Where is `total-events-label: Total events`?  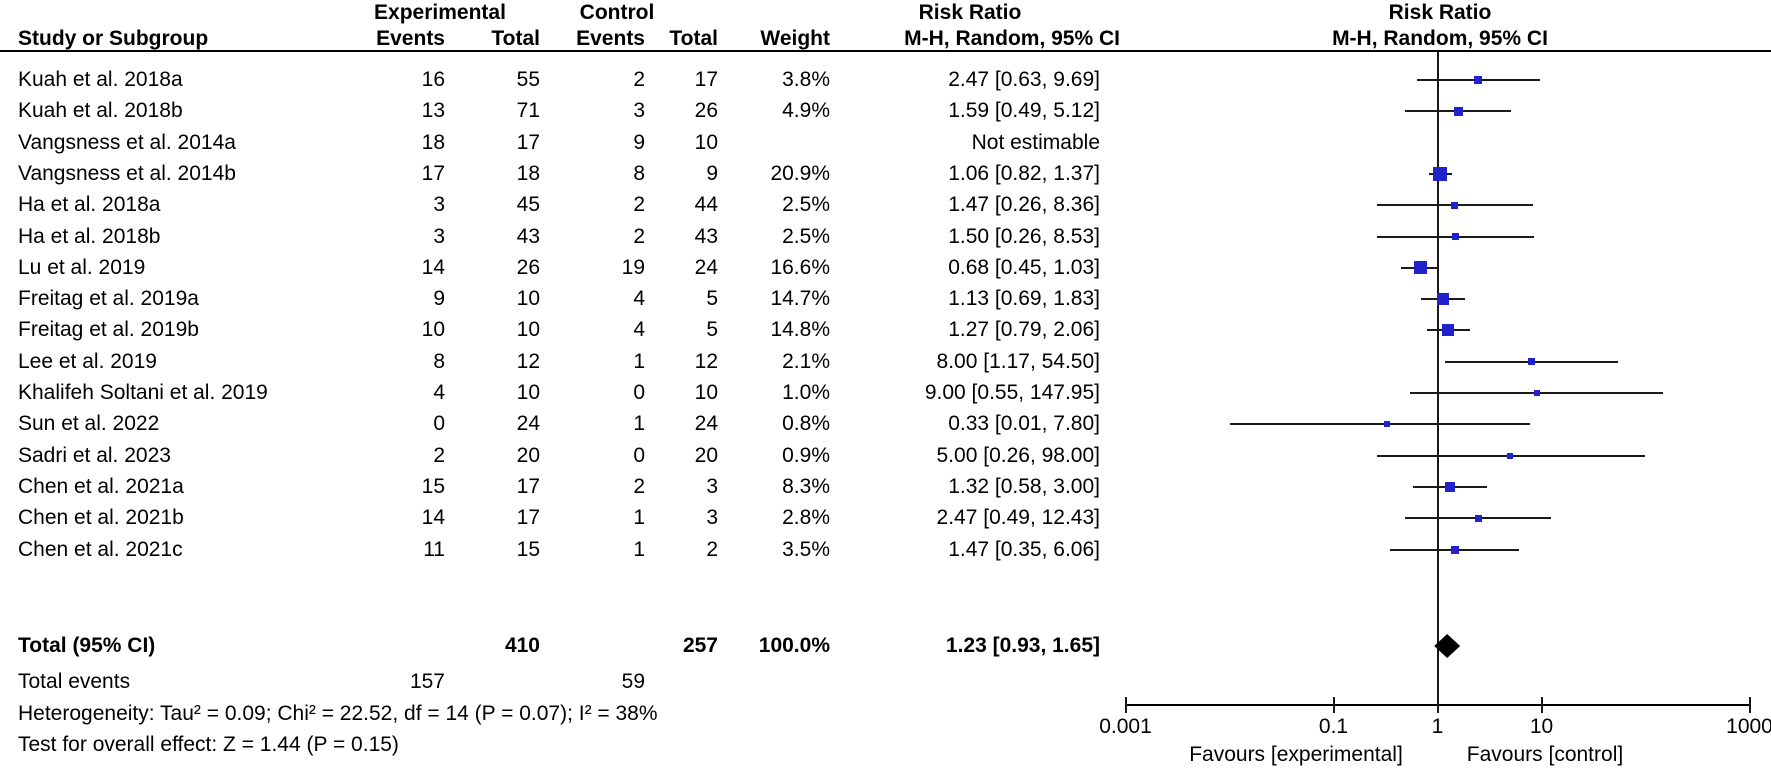 total-events-label: Total events is located at coordinates (74, 681).